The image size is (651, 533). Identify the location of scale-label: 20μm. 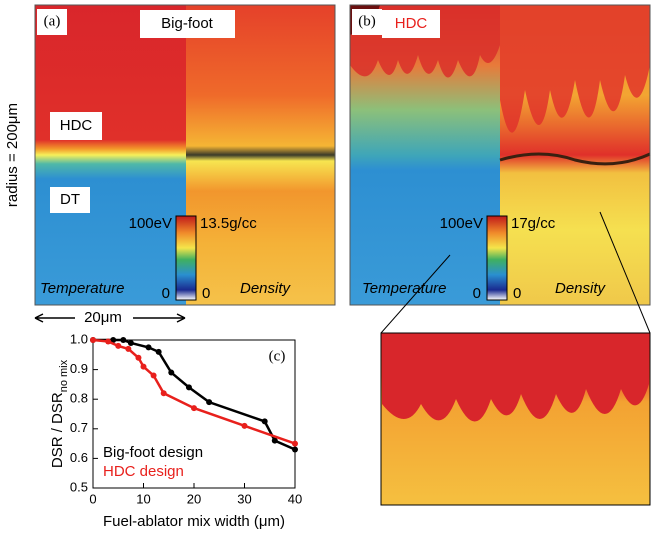
(103, 317).